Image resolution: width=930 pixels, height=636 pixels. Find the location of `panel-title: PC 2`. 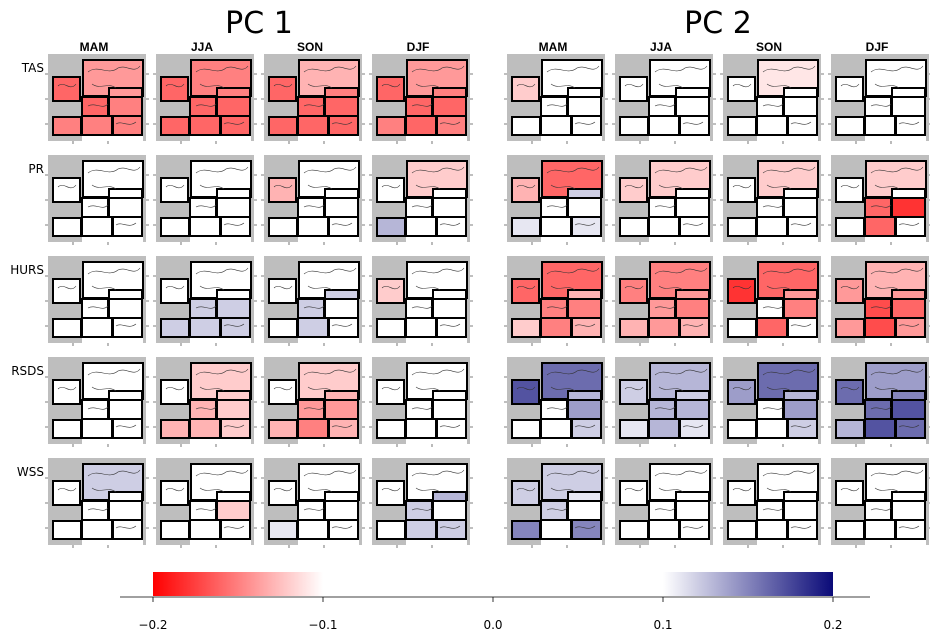

panel-title: PC 2 is located at coordinates (718, 23).